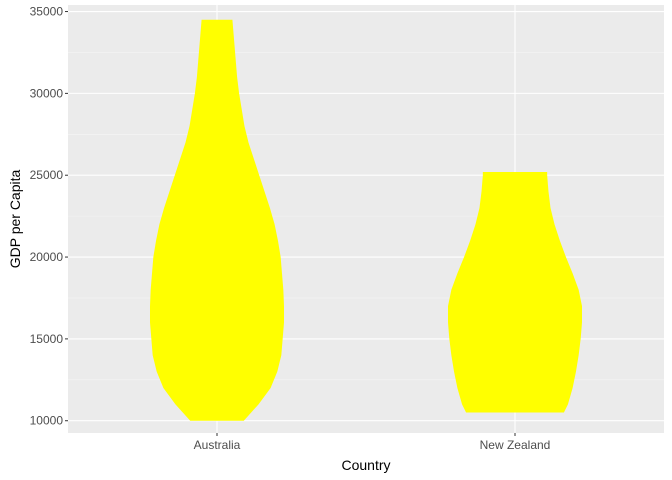 The image size is (672, 480). What do you see at coordinates (515, 292) in the screenshot?
I see `violin-new-zealand` at bounding box center [515, 292].